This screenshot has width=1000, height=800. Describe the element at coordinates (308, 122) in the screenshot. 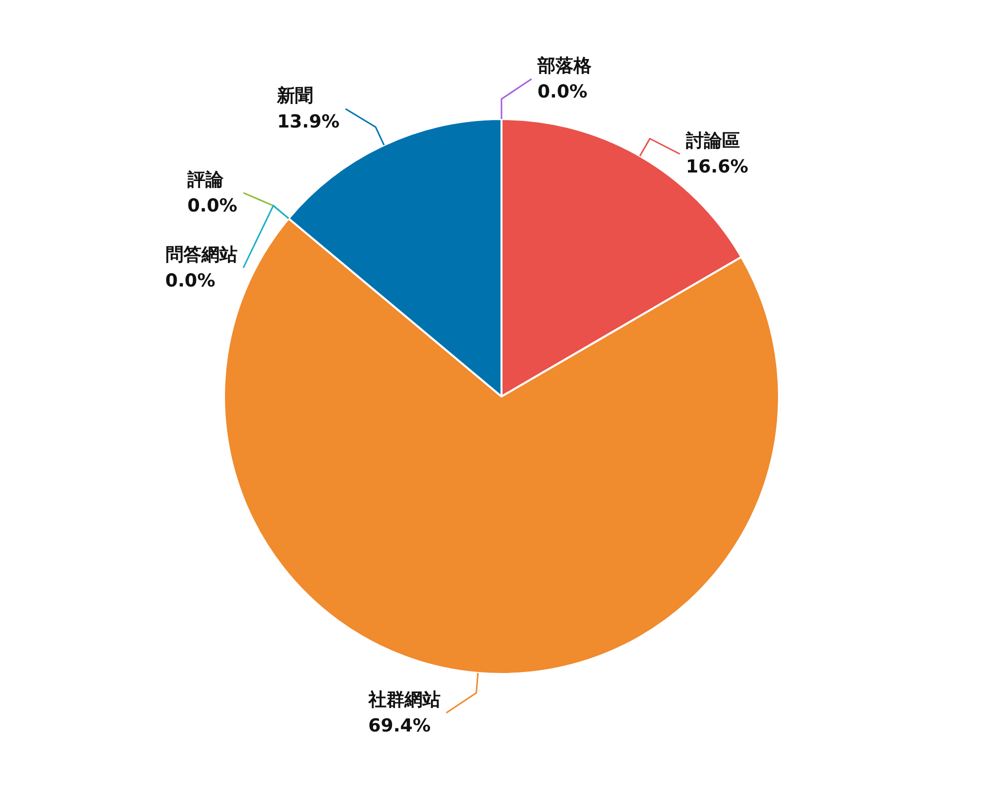

I see `data-label: 13.9%` at that location.